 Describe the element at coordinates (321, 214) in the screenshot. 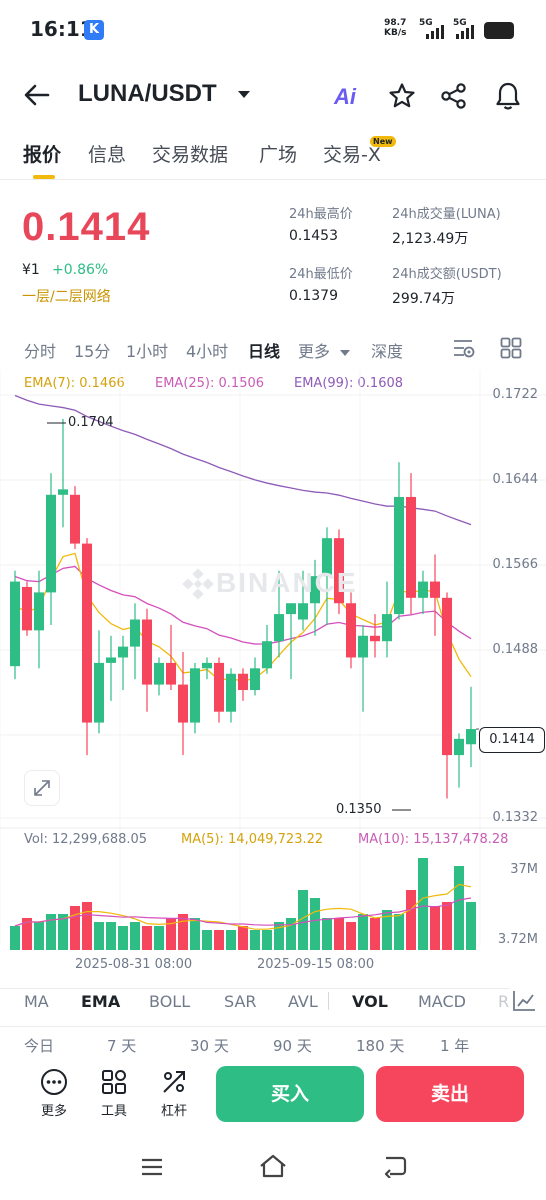

I see `high-24h-label: 24h最高价` at that location.